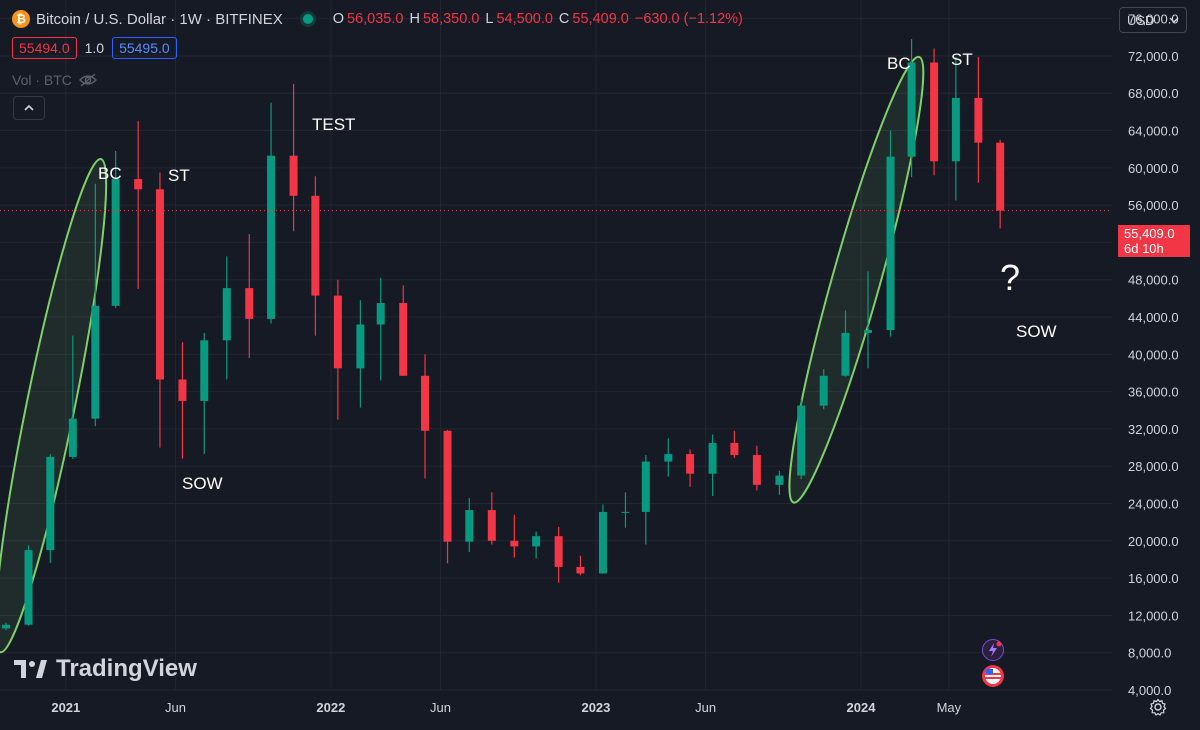  I want to click on annotation-sow-2024: SOW, so click(1036, 331).